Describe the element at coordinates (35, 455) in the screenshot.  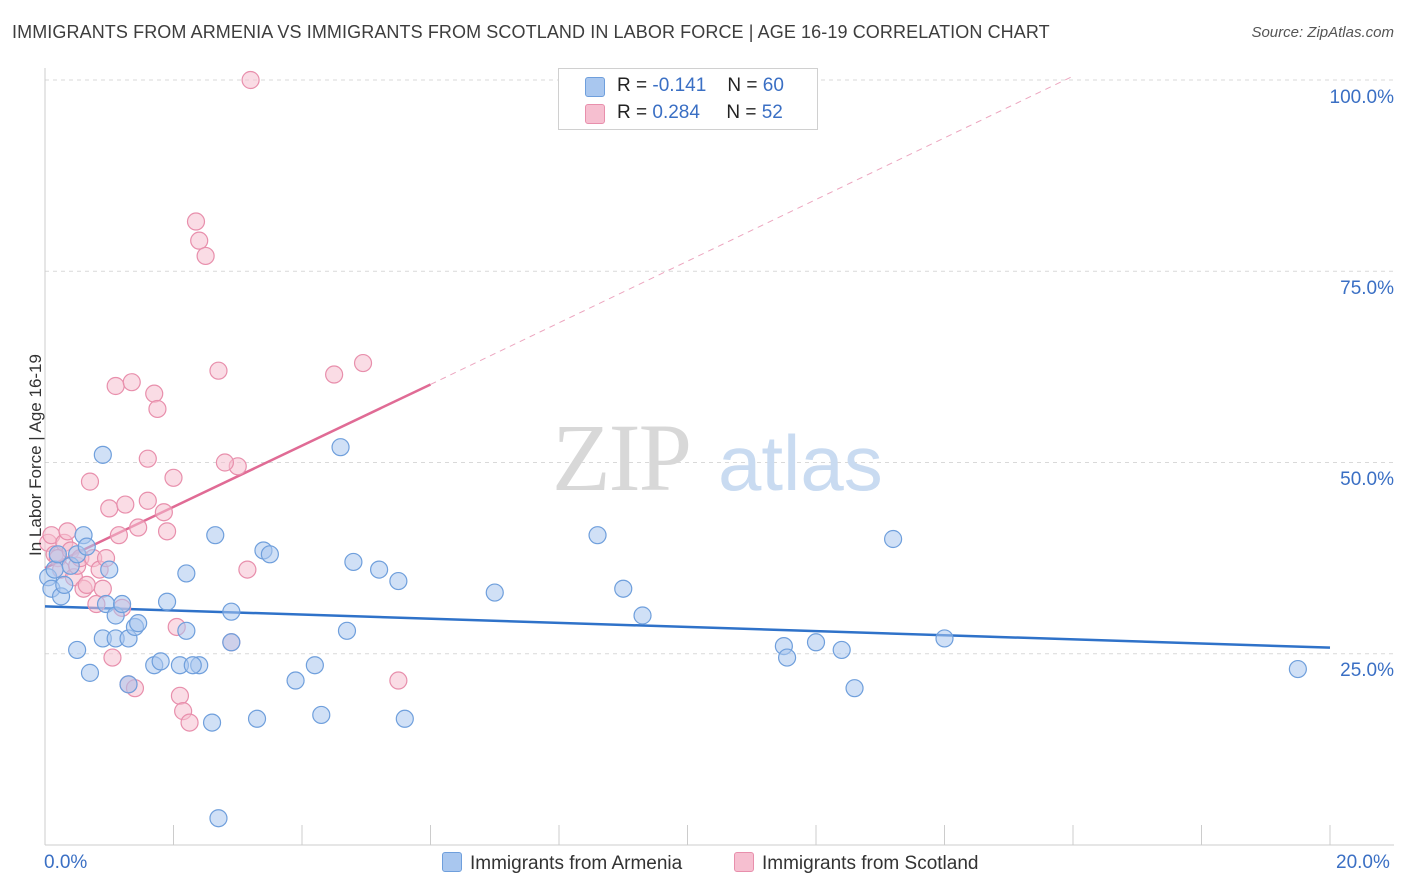
I see `y-axis-label: In Labor Force | Age 16-19` at that location.